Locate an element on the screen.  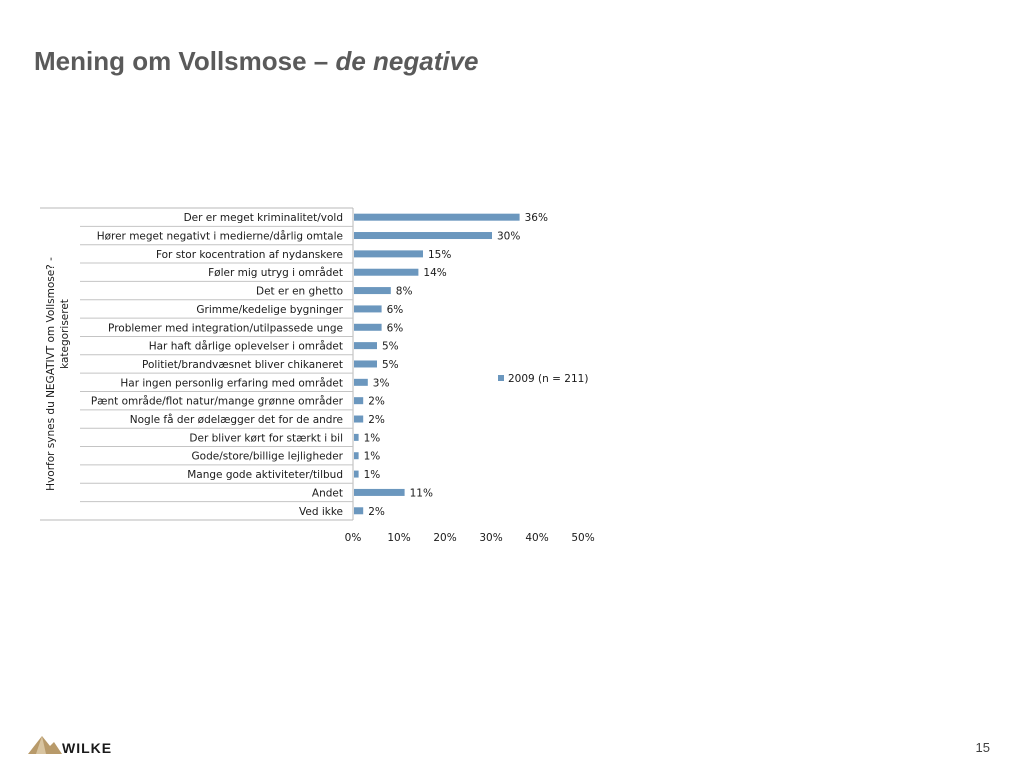
value-label: 3% is located at coordinates (381, 383).